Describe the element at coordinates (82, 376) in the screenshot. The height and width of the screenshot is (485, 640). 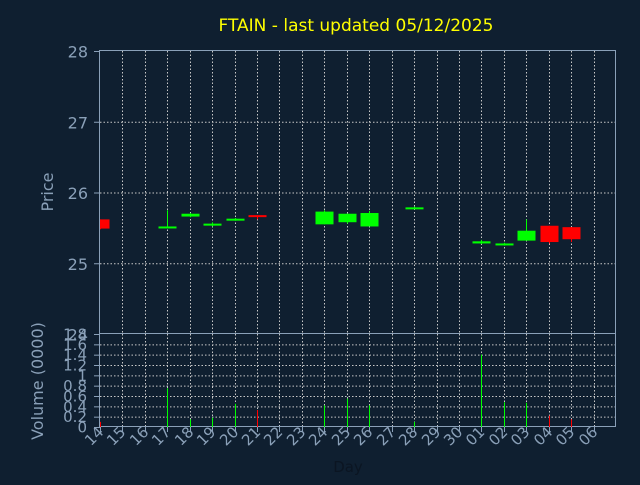
I see `volume-tick-label: 1` at that location.